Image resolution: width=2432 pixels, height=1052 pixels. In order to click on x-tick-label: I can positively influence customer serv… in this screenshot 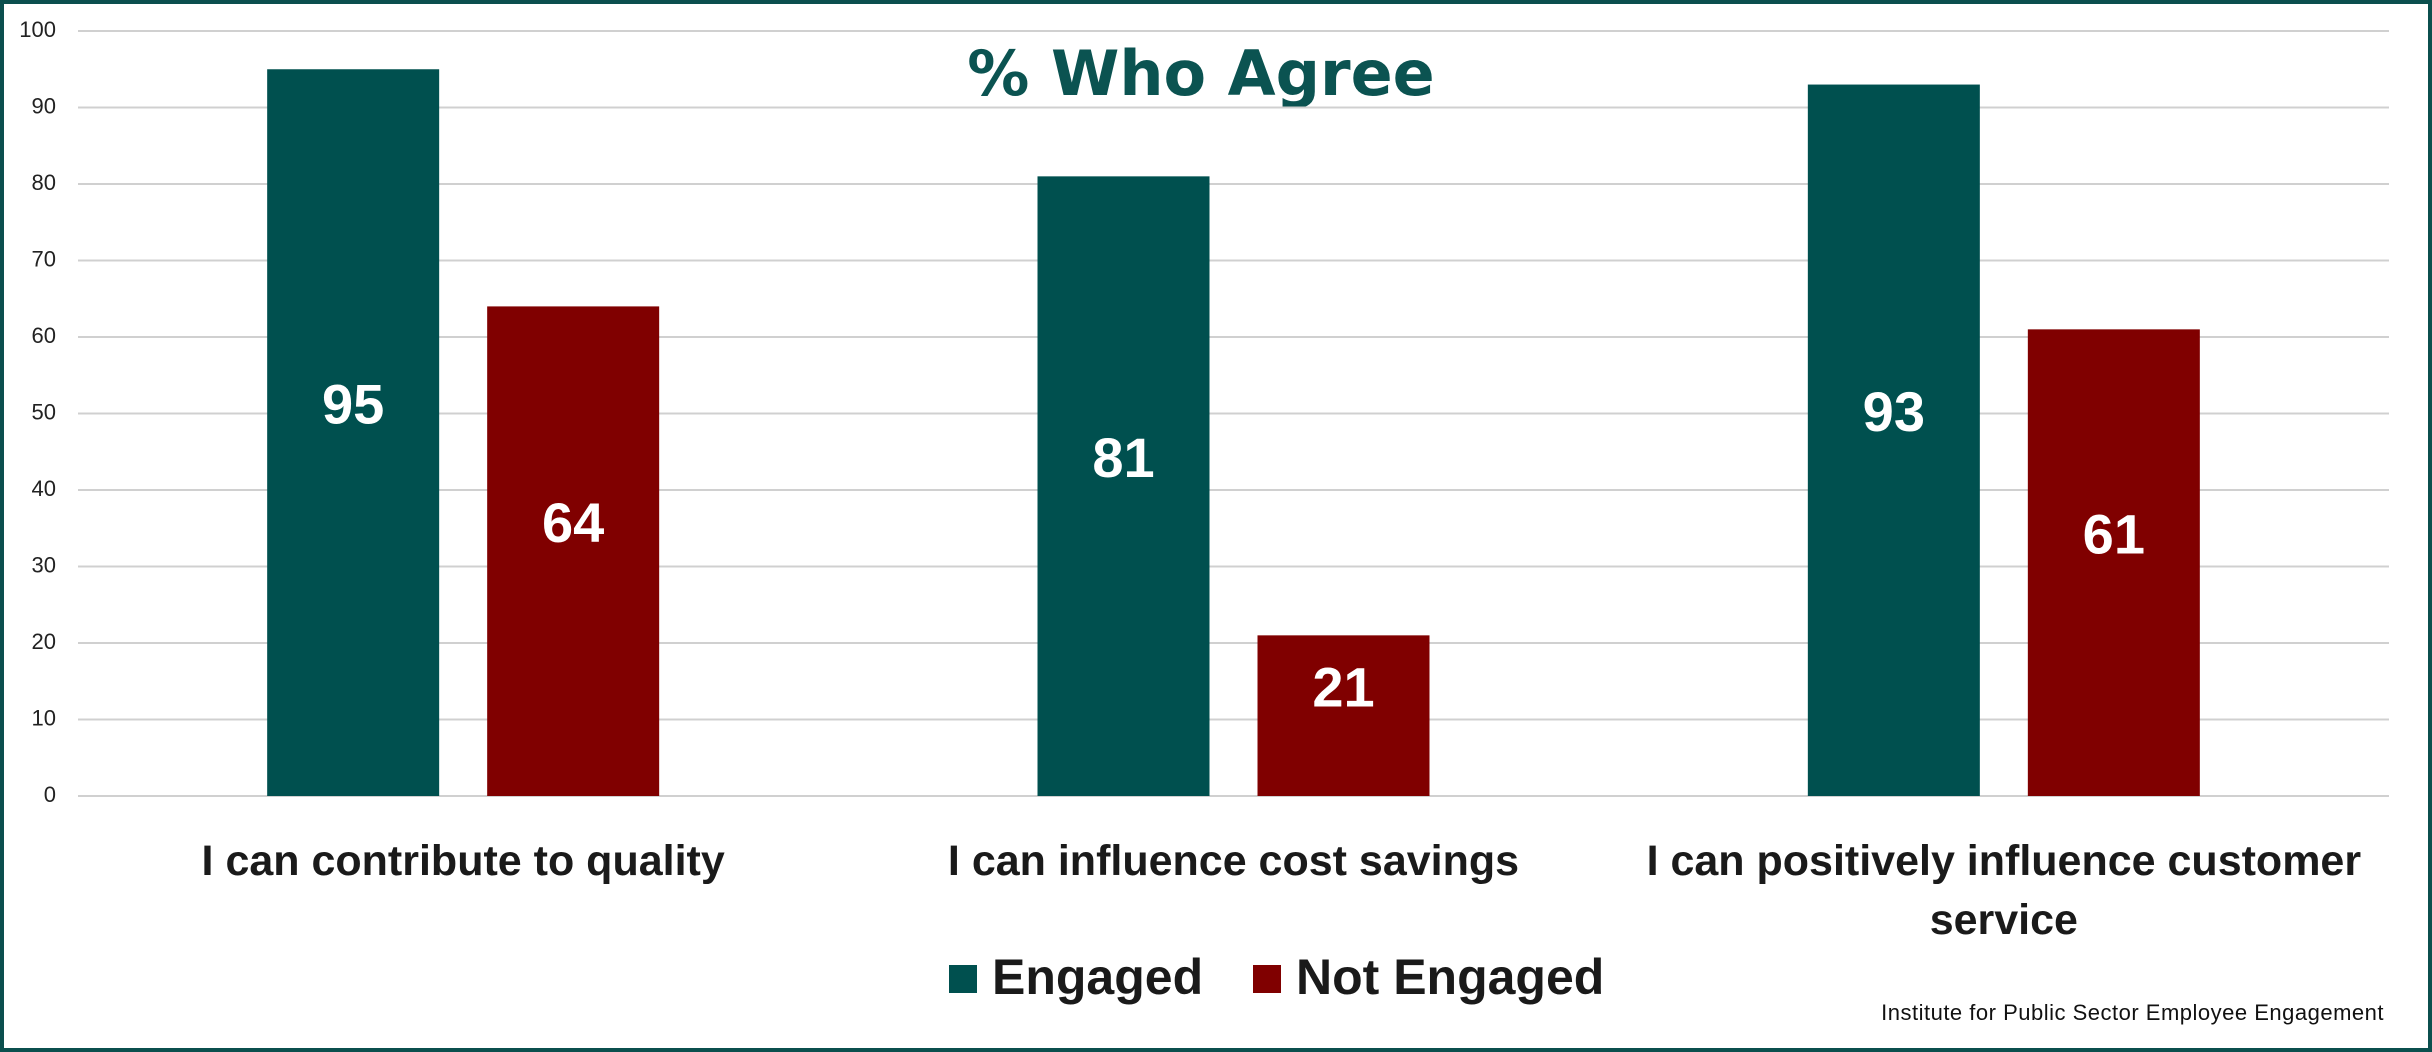, I will do `click(2004, 890)`.